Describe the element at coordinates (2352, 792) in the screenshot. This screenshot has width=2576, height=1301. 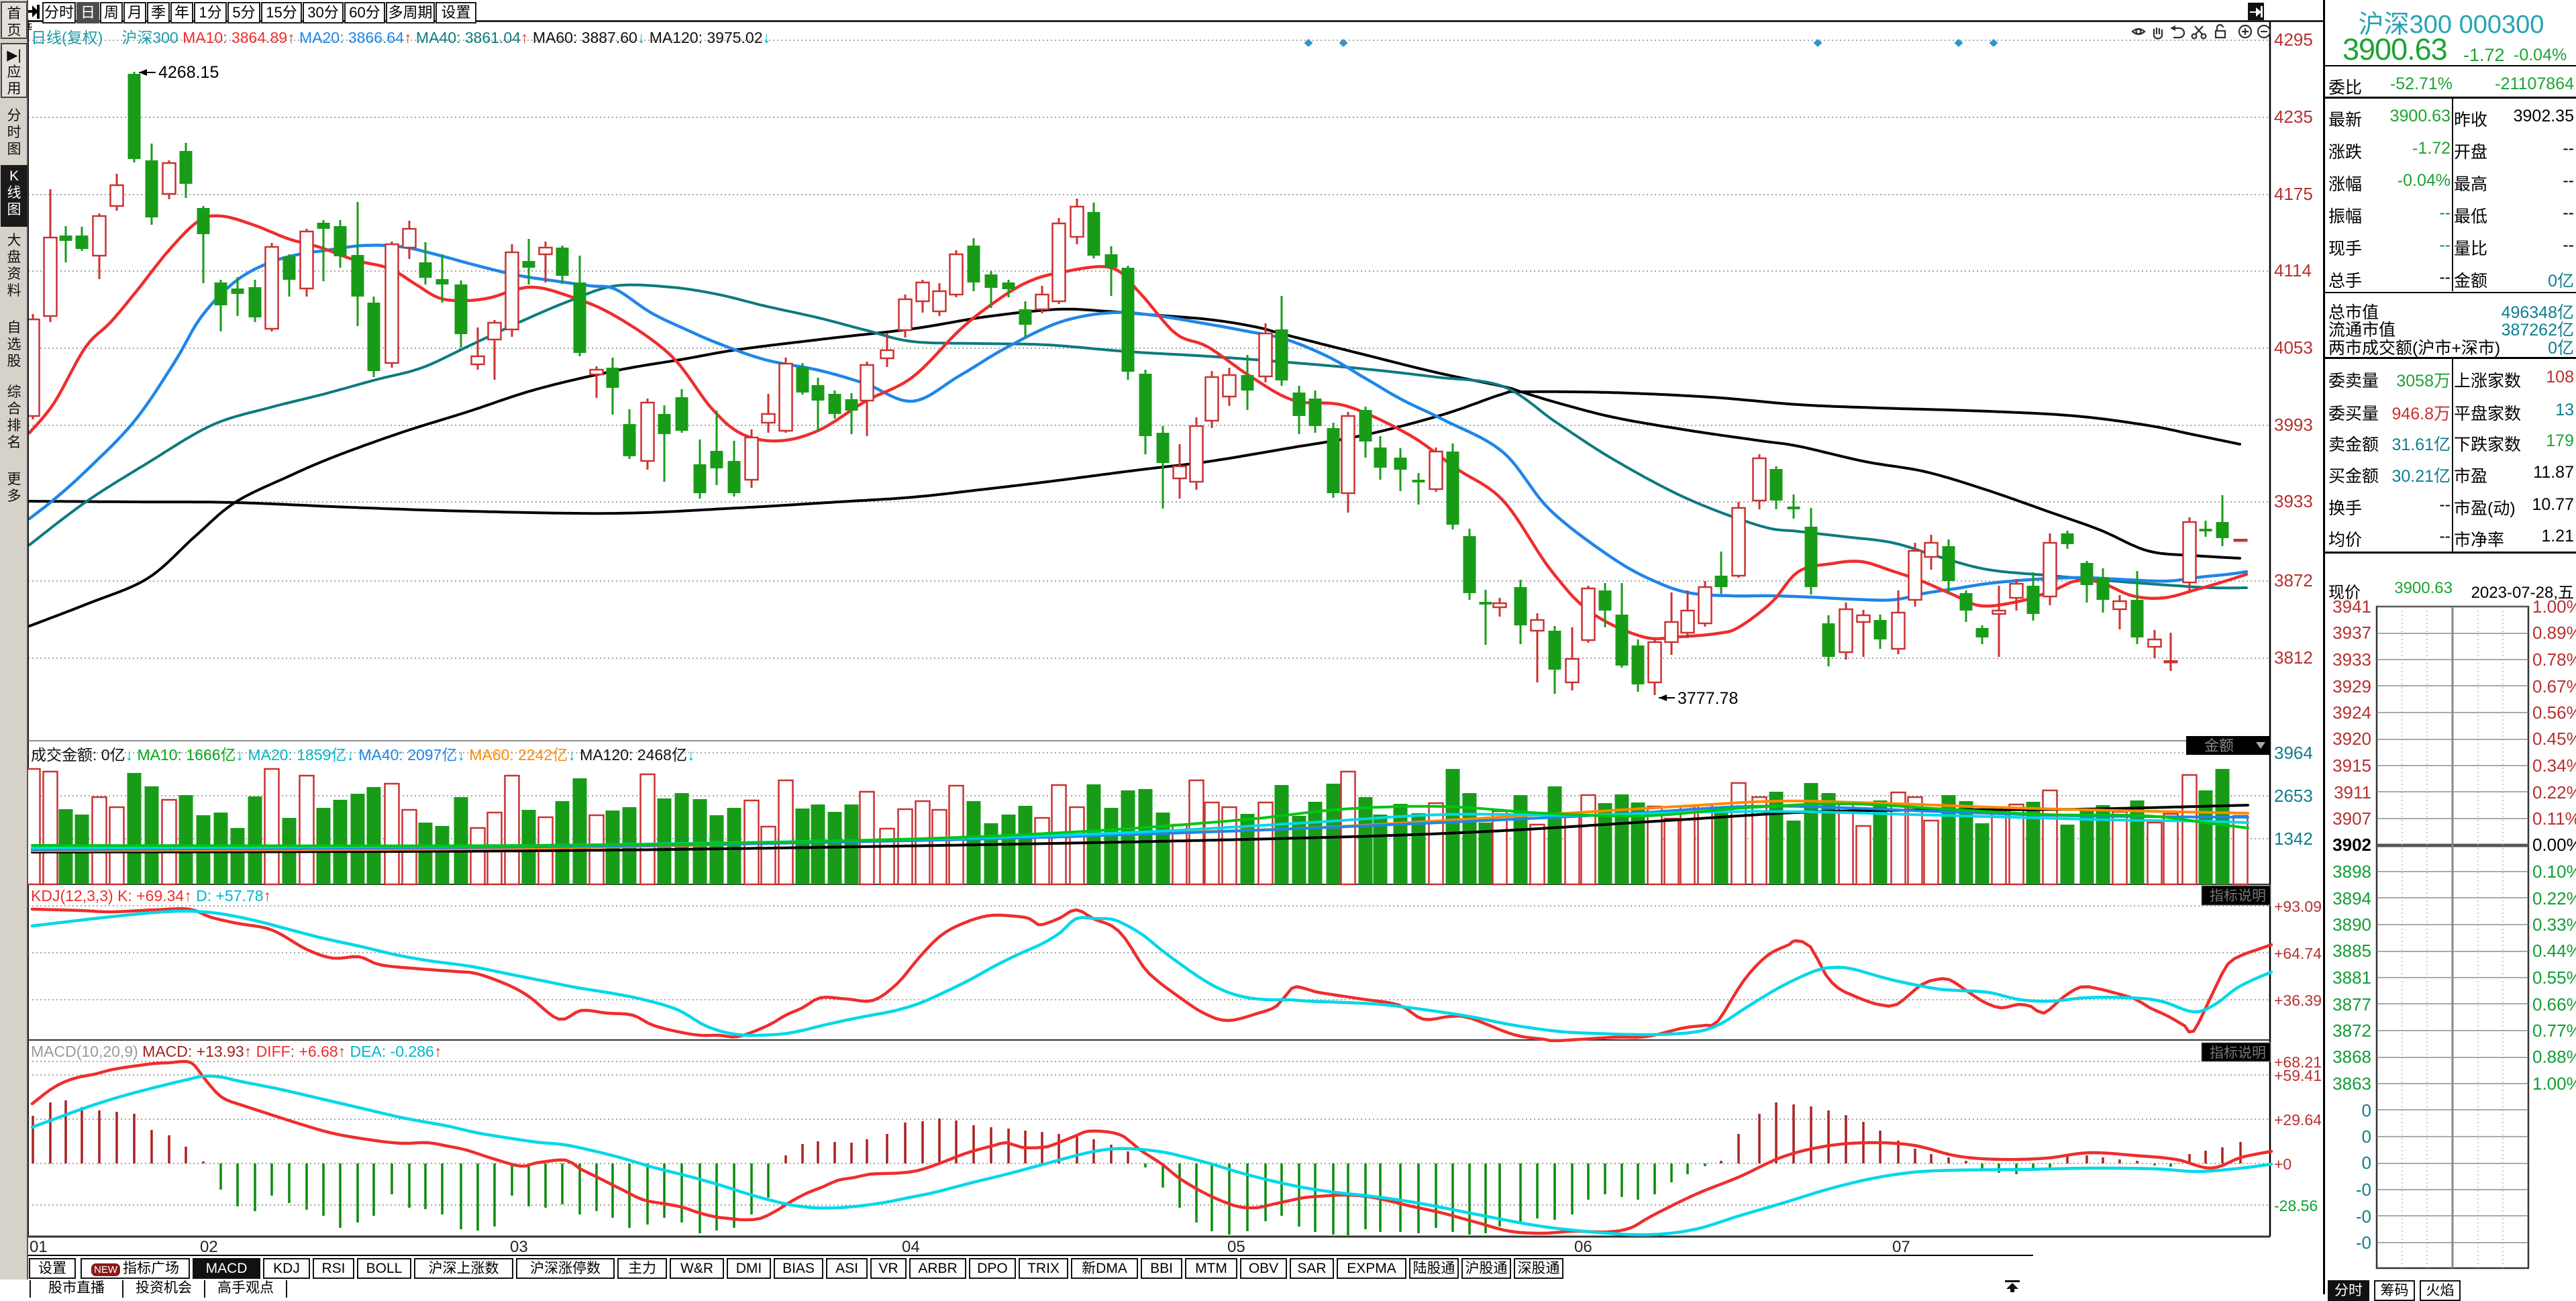
I see `svg-text: 3911` at that location.